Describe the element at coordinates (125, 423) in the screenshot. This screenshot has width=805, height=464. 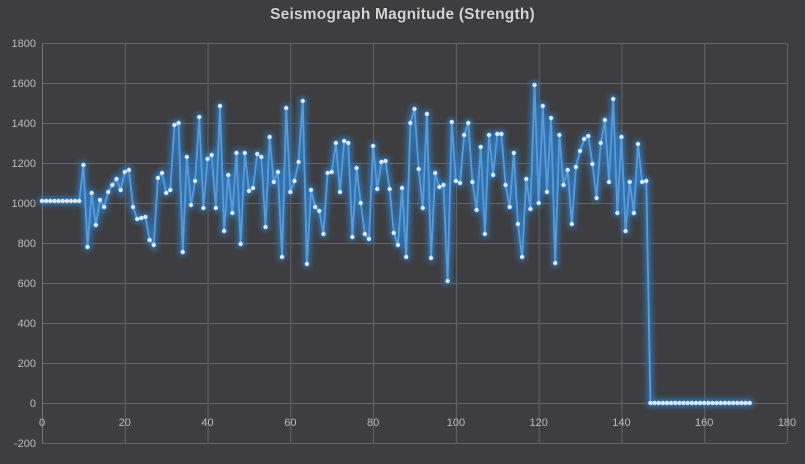
I see `x-axis-label: 20` at that location.